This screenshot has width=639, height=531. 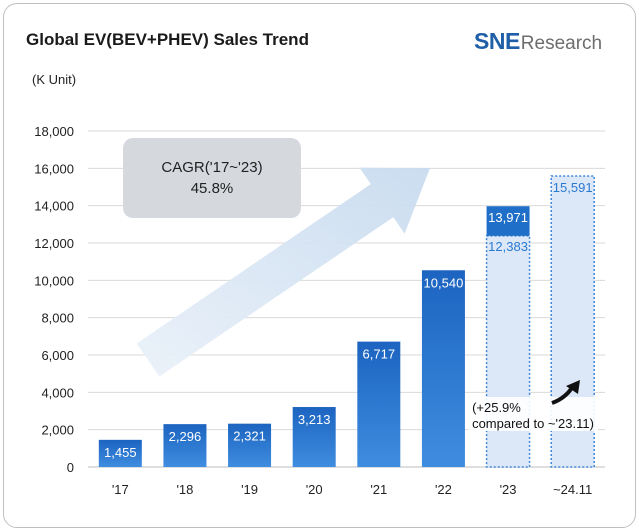 What do you see at coordinates (573, 387) in the screenshot?
I see `growth-arrow-head` at bounding box center [573, 387].